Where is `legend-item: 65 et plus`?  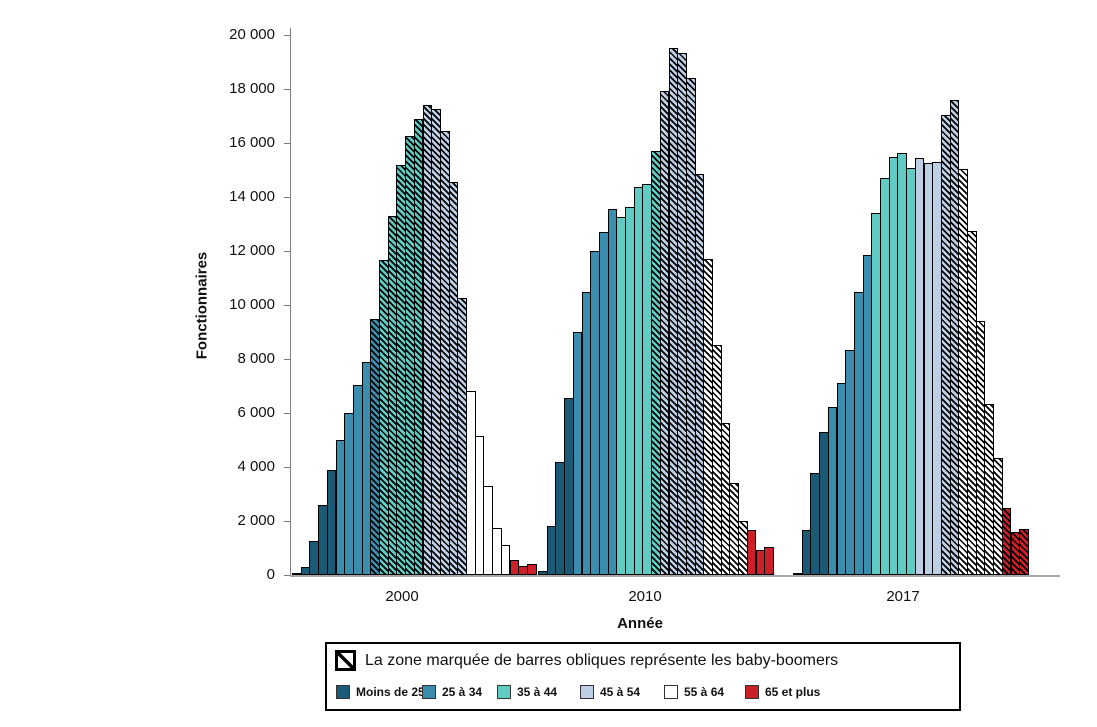 legend-item: 65 et plus is located at coordinates (782, 692).